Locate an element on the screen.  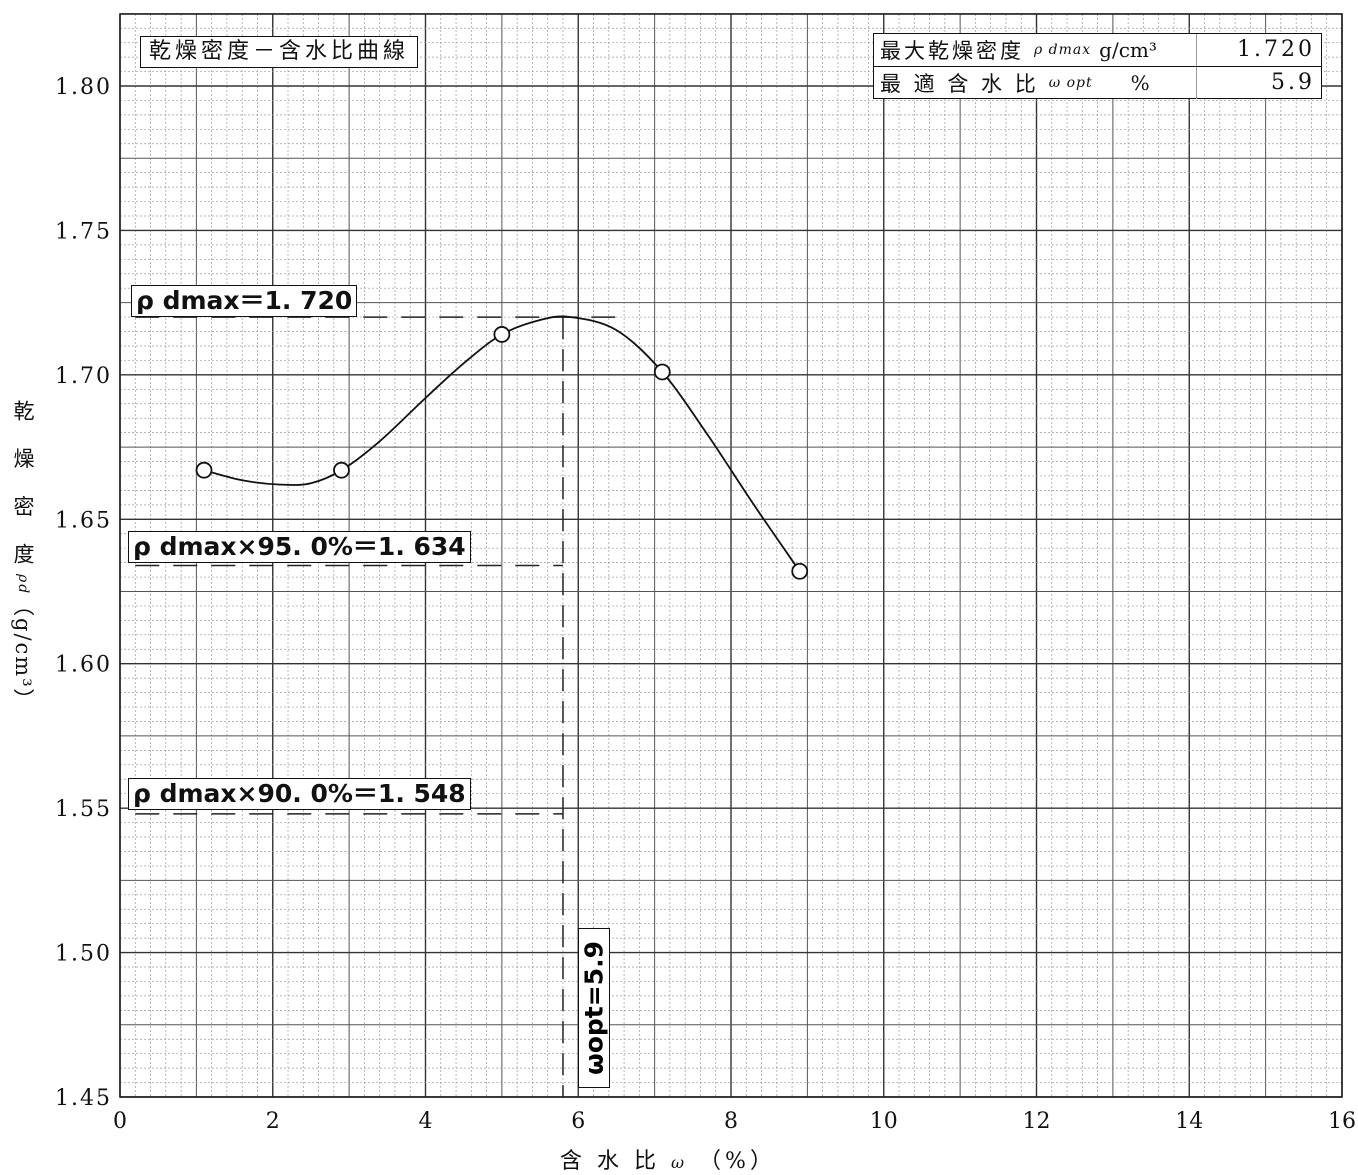
result-symbol: ω opt is located at coordinates (1070, 83).